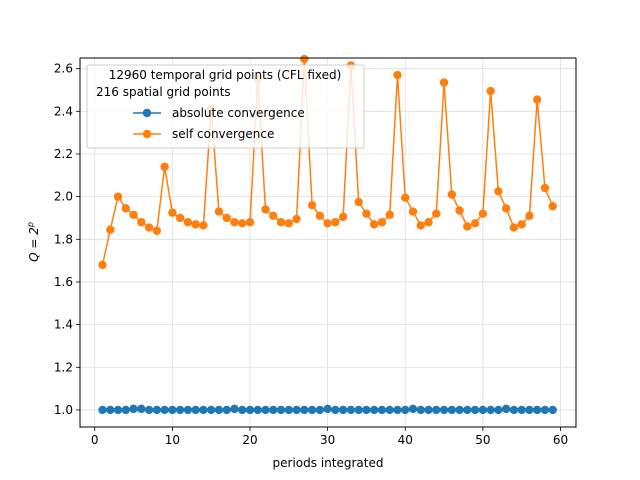 The width and height of the screenshot is (640, 480). What do you see at coordinates (30, 225) in the screenshot?
I see `y-axis-label-exponent: p` at bounding box center [30, 225].